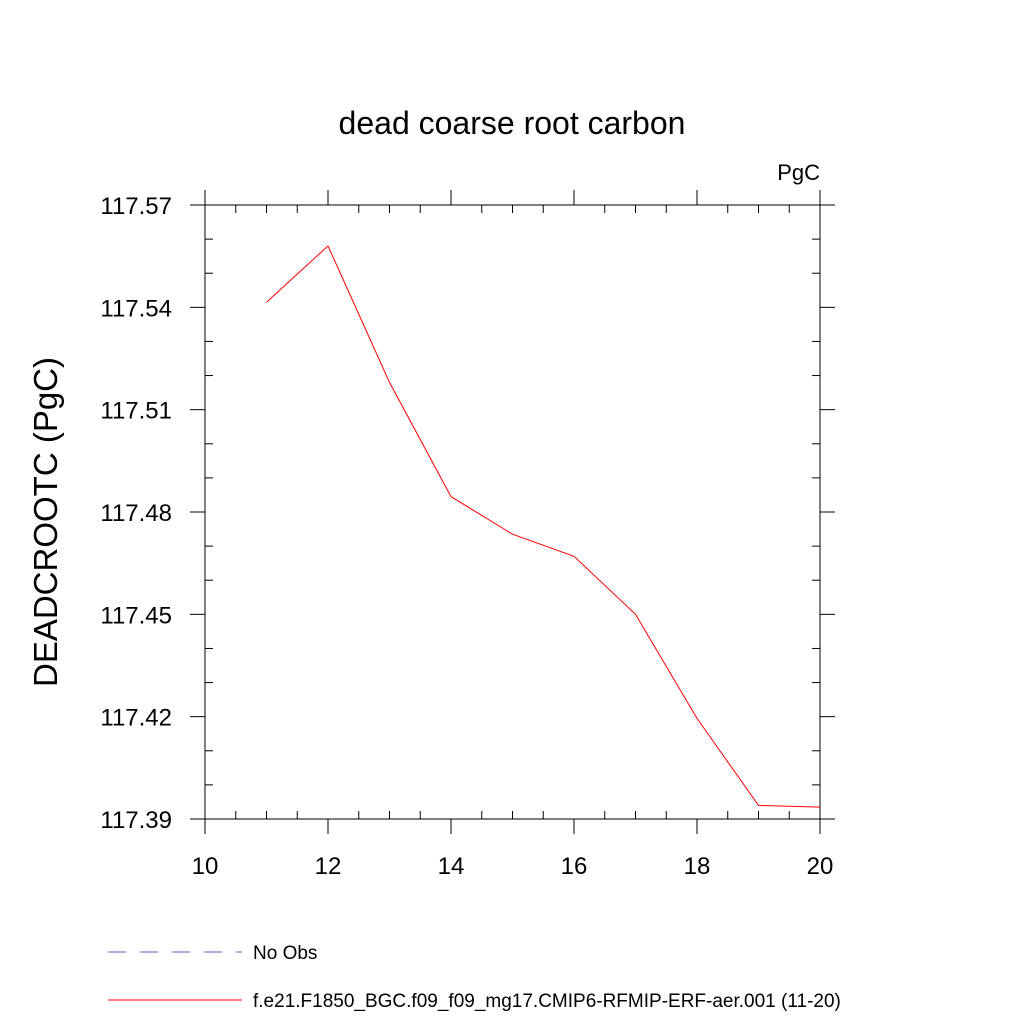 The height and width of the screenshot is (1024, 1024). Describe the element at coordinates (697, 866) in the screenshot. I see `x-tick-label: 18` at that location.